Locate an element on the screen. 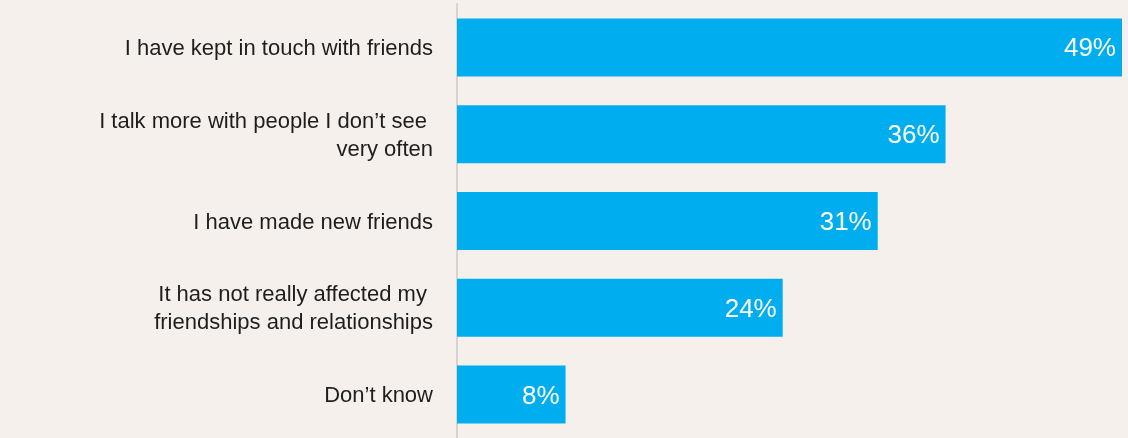 This screenshot has height=438, width=1128. data-label: 49% is located at coordinates (1089, 47).